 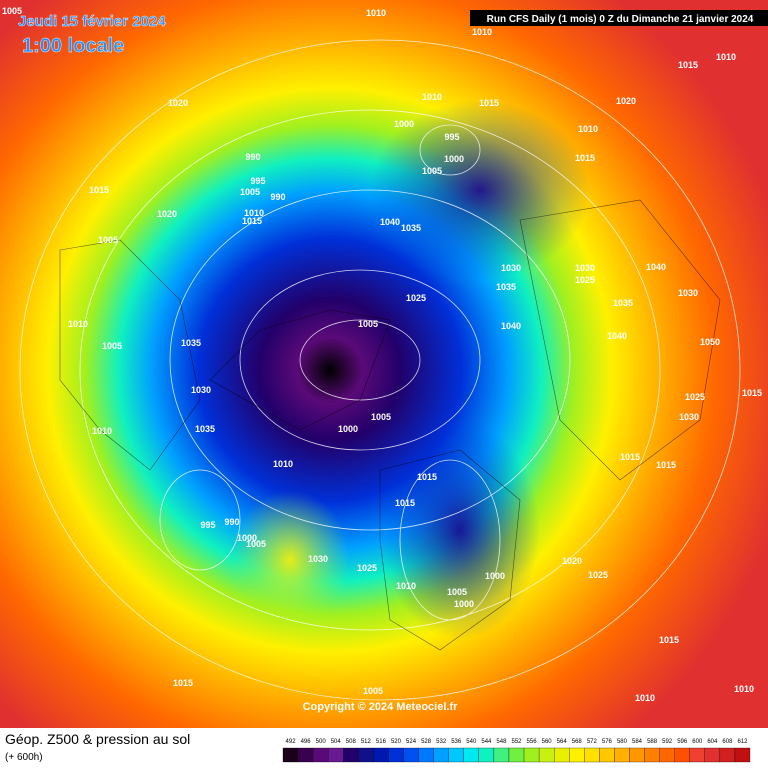 What do you see at coordinates (366, 742) in the screenshot?
I see `legend-tick: 512` at bounding box center [366, 742].